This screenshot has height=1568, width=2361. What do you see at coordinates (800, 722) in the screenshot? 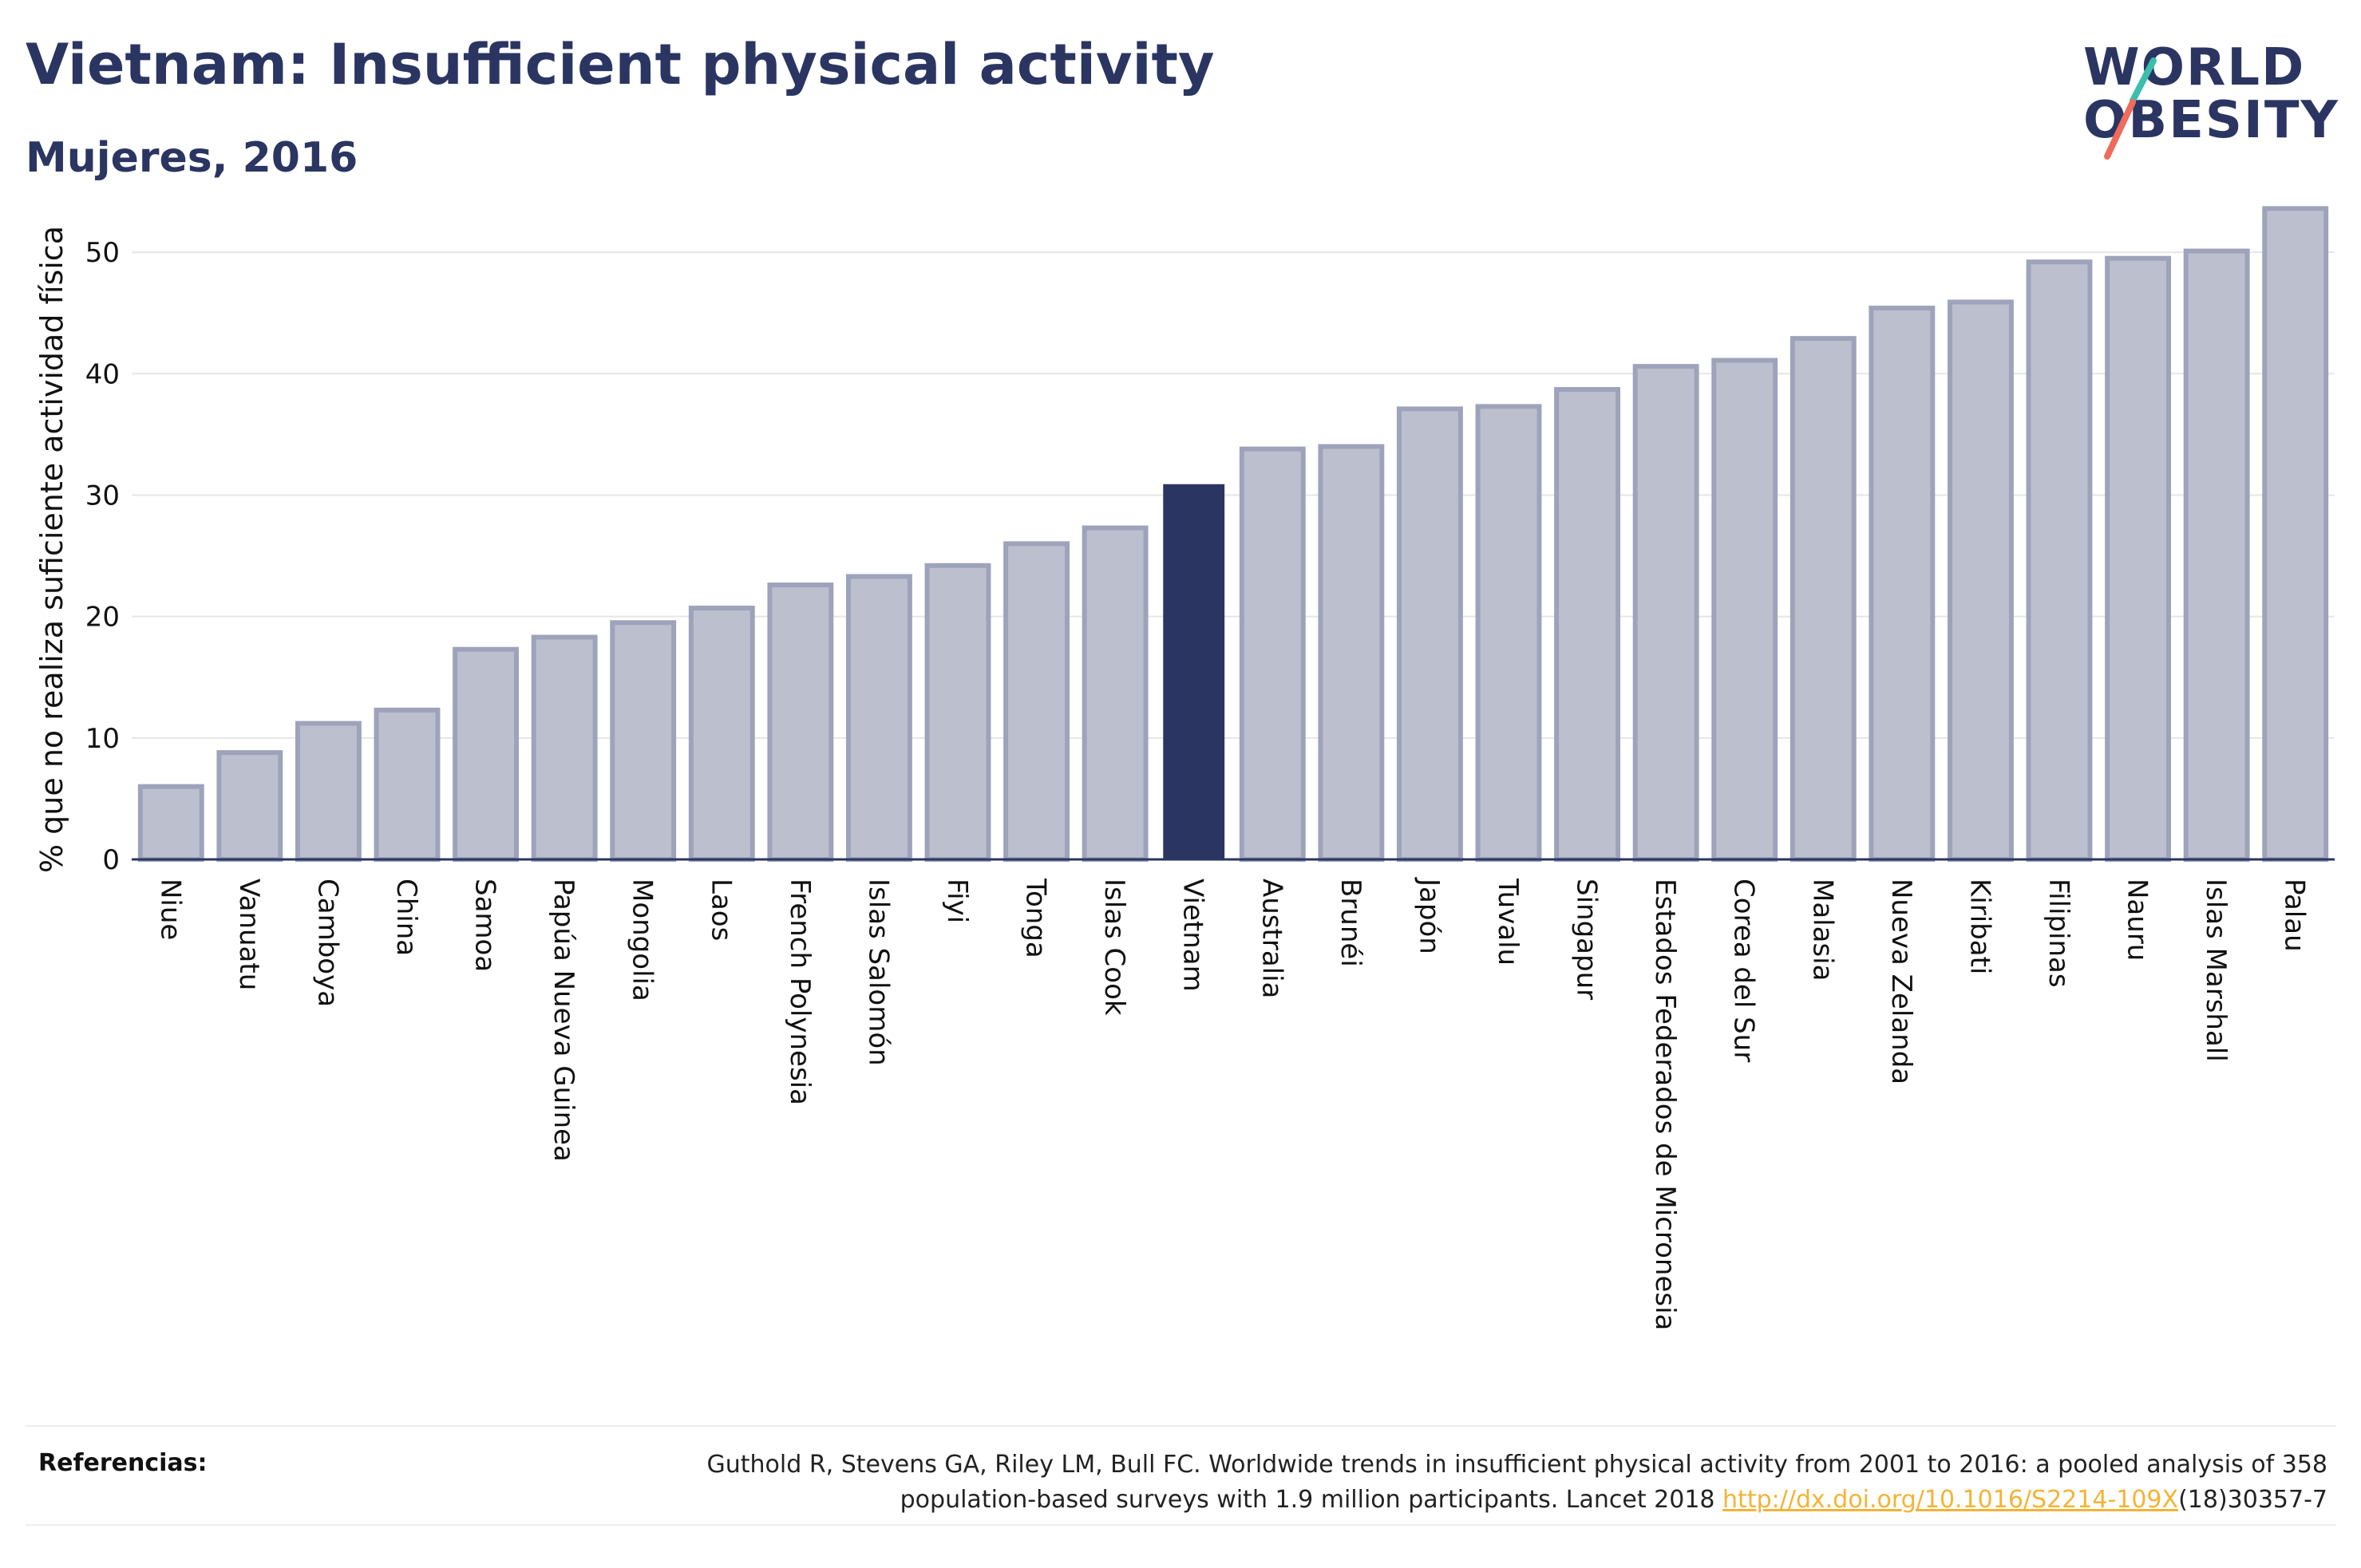
I see `bar-french-polynesia` at bounding box center [800, 722].